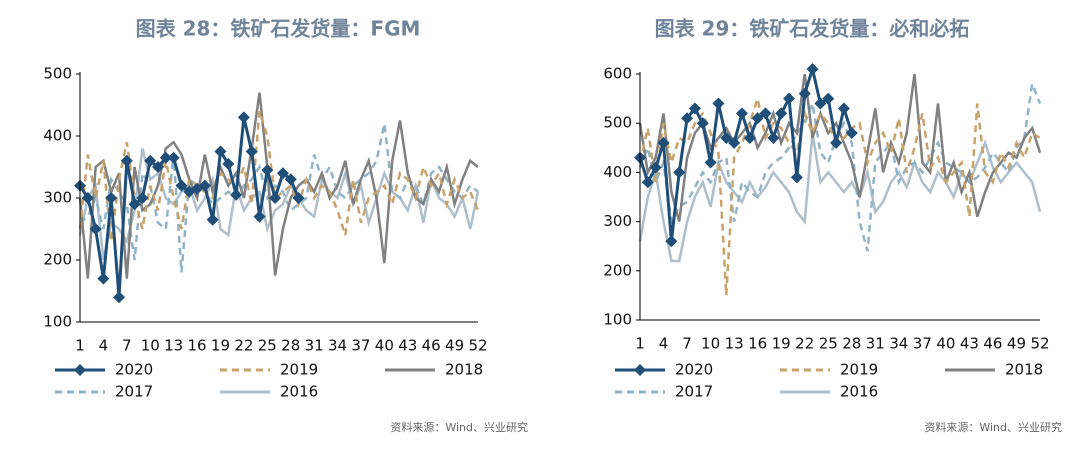 This screenshot has width=1080, height=451. Describe the element at coordinates (781, 344) in the screenshot. I see `x-tick-label: 19` at that location.